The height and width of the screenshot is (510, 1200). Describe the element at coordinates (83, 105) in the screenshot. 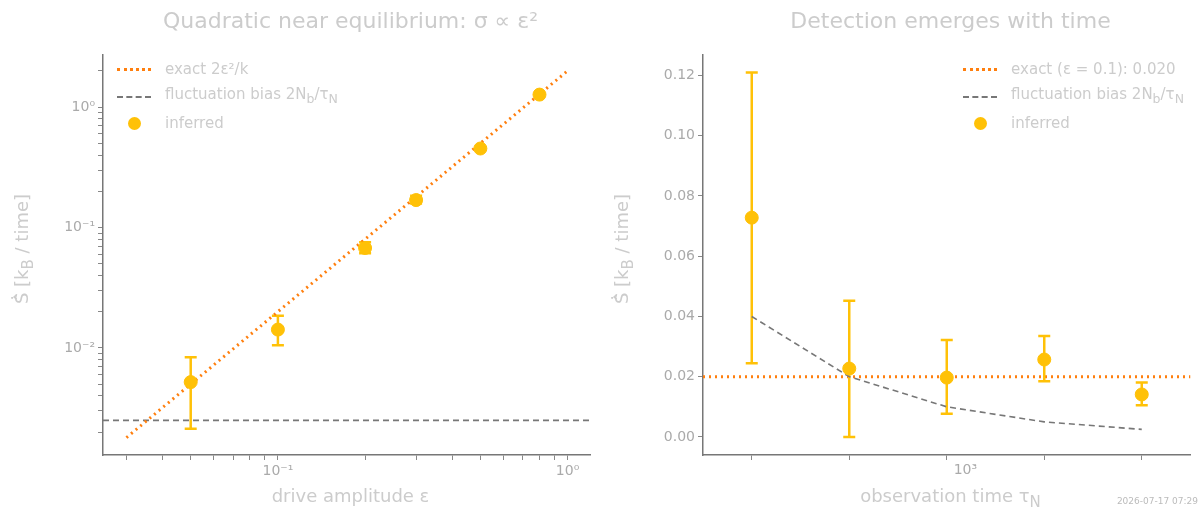

I see `y-tick-label: 10⁰` at that location.